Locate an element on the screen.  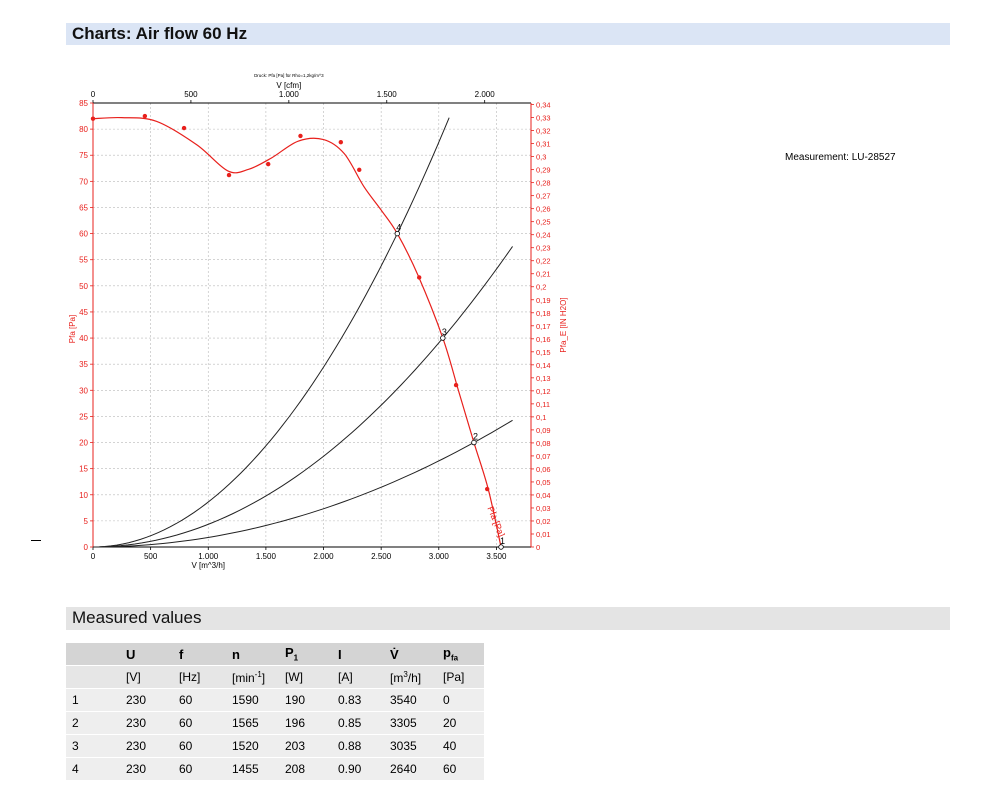
unit-cell: [V] is located at coordinates (146, 677).